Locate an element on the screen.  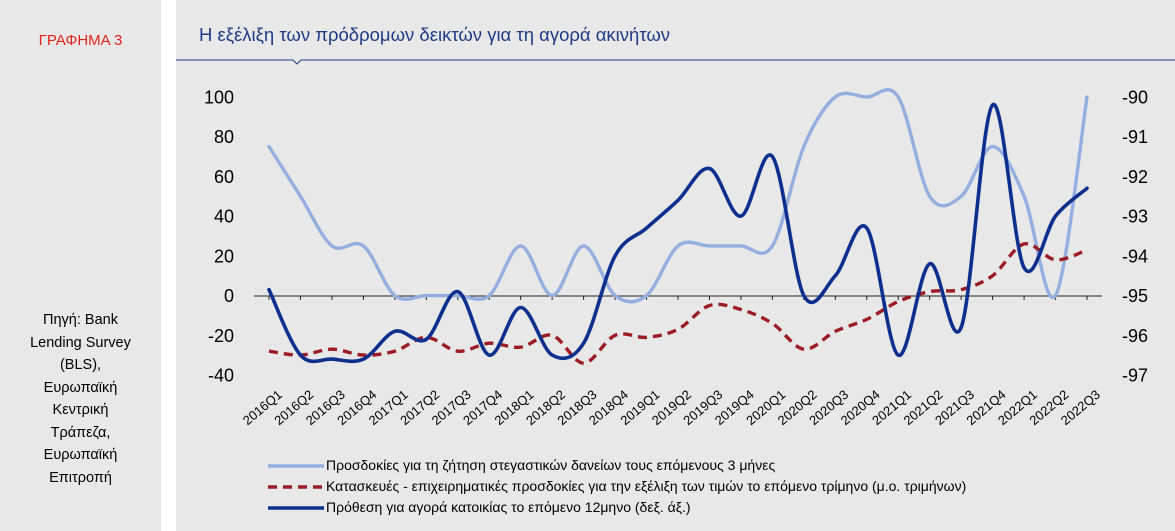
source-line: (BLS), is located at coordinates (80, 365).